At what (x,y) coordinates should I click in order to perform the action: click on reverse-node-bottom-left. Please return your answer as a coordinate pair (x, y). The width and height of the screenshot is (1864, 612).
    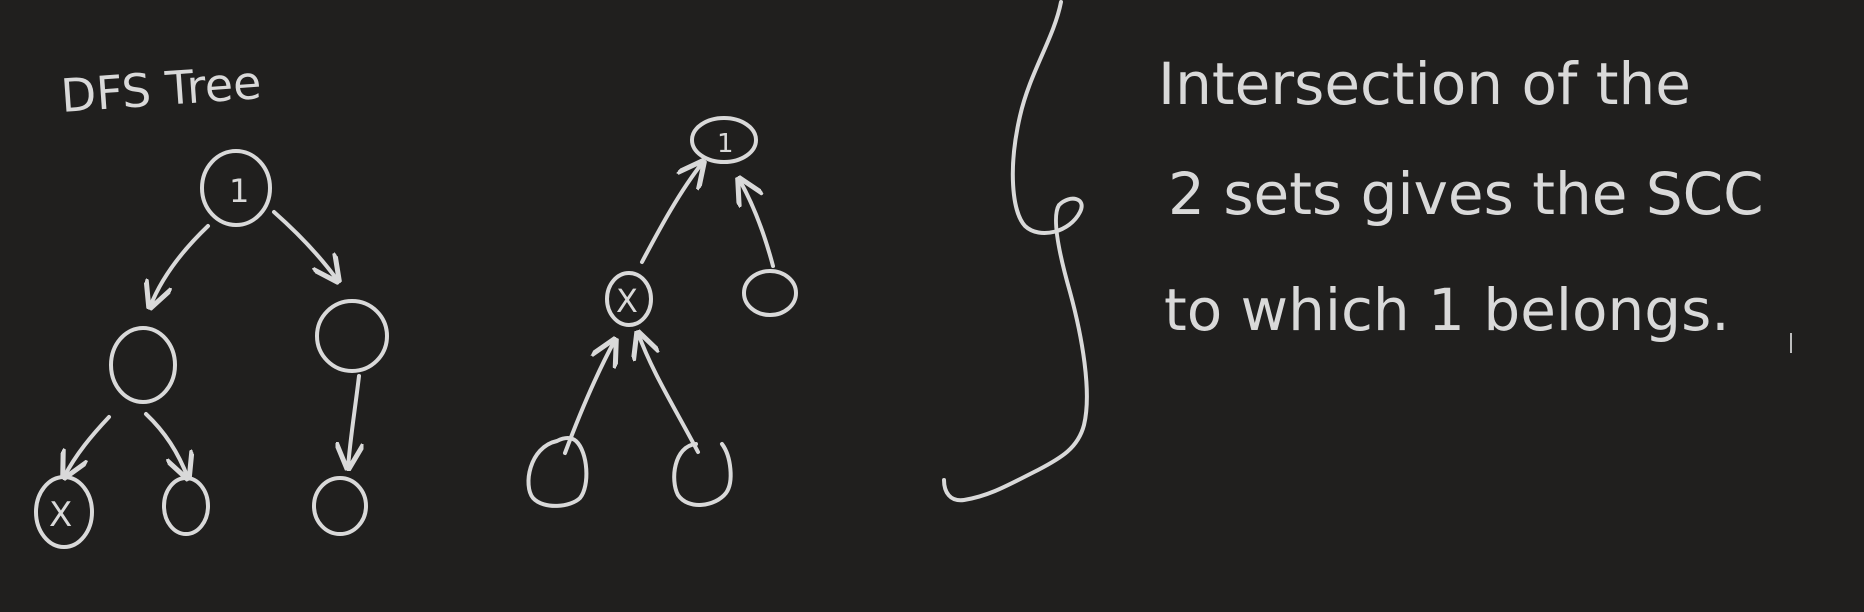
    Looking at the image, I should click on (557, 472).